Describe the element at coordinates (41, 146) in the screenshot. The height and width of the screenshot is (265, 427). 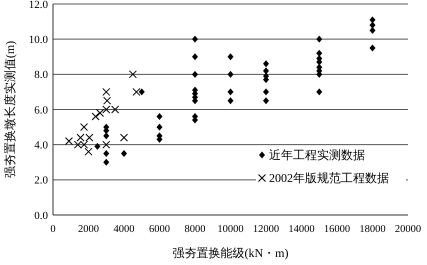
I see `y-tick-label: 4.0` at that location.